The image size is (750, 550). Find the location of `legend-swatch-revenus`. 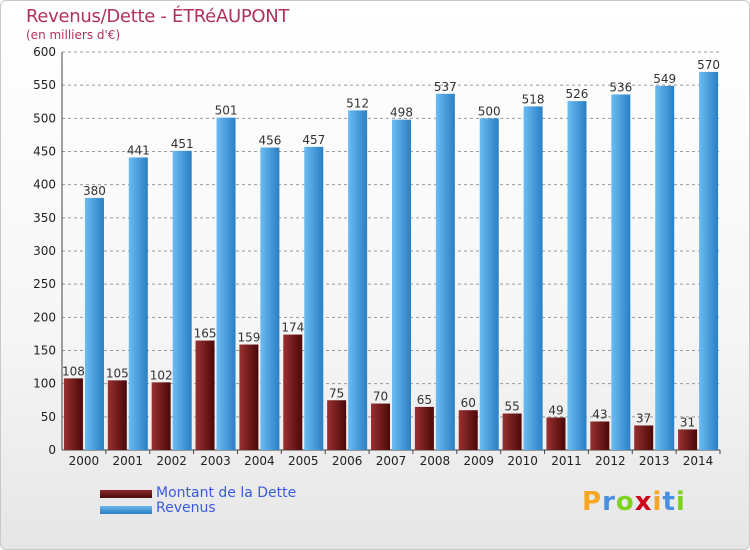

legend-swatch-revenus is located at coordinates (126, 510).